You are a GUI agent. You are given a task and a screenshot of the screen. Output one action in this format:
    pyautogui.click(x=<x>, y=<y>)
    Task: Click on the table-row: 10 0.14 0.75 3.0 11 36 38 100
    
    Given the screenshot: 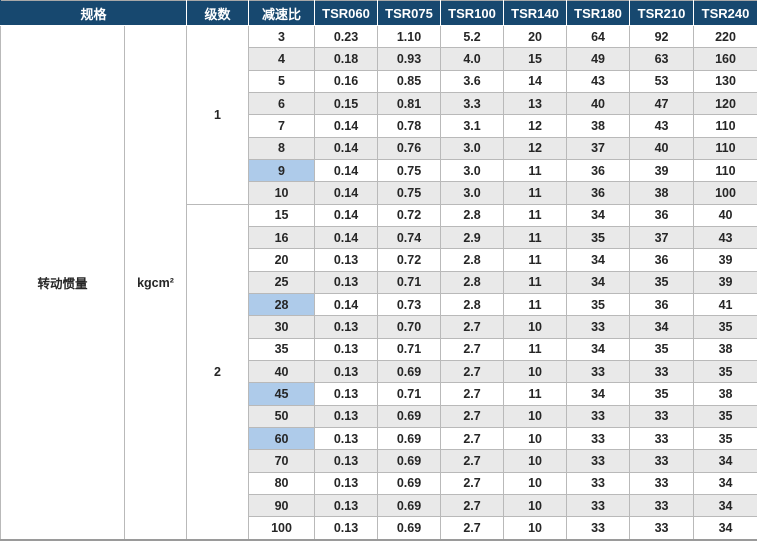 What is the action you would take?
    pyautogui.click(x=379, y=193)
    